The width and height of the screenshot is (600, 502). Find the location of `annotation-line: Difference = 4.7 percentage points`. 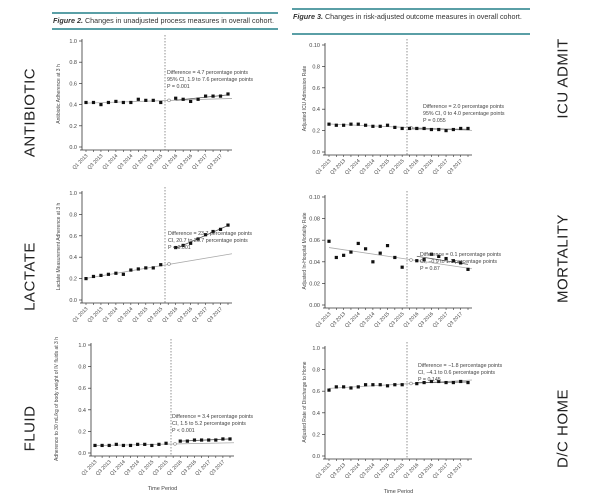

annotation-line: Difference = 4.7 percentage points is located at coordinates (207, 73).